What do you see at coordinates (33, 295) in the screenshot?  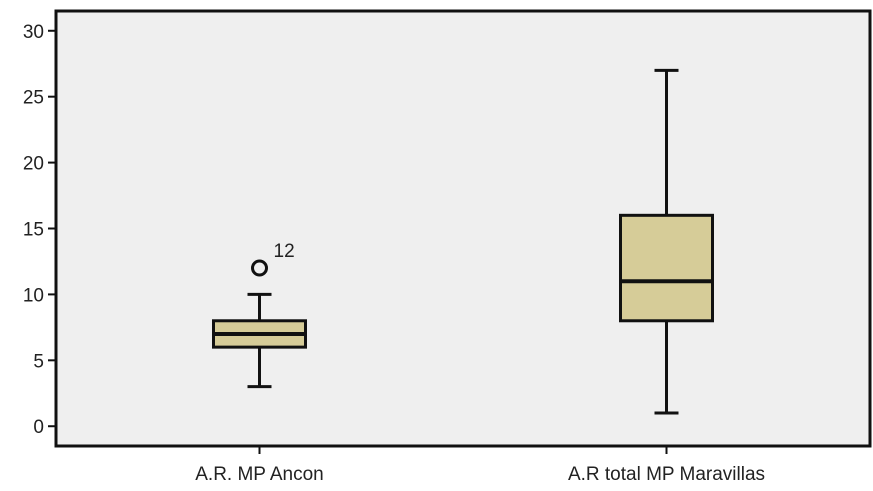 I see `y-tick-label-2: 10` at bounding box center [33, 295].